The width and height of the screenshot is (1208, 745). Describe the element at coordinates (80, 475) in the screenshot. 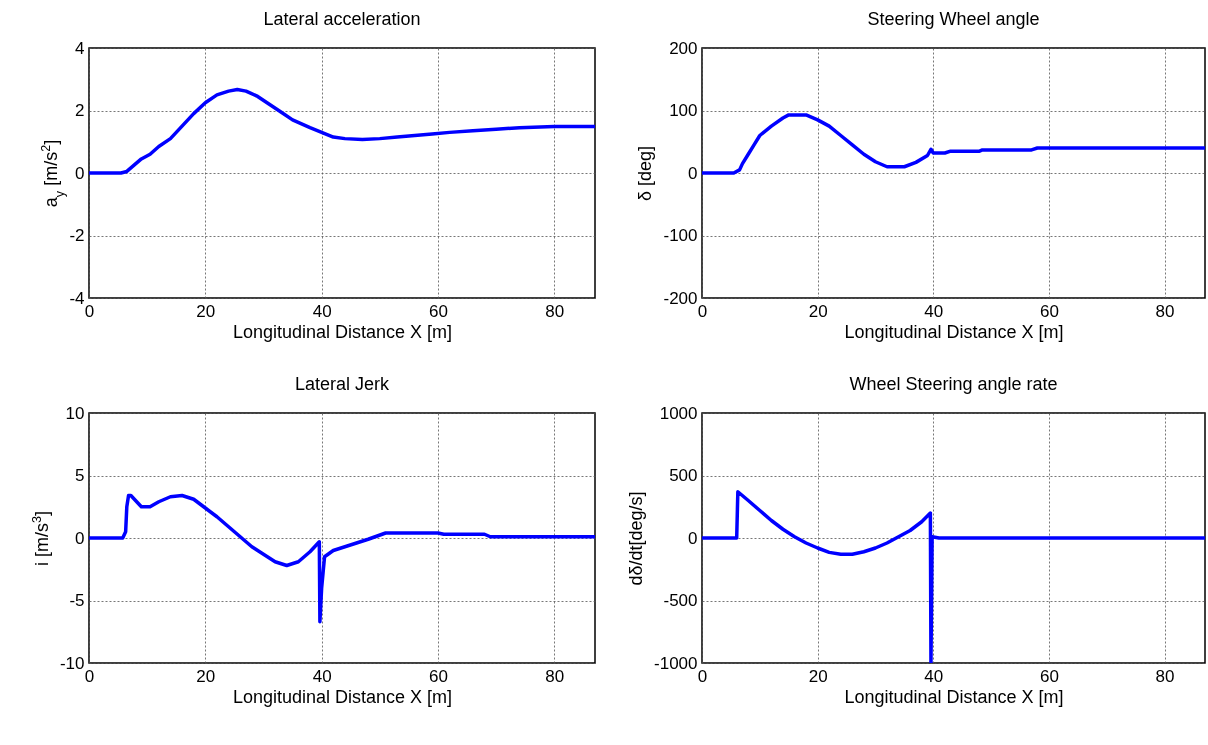

I see `y-tick-label: 5` at that location.